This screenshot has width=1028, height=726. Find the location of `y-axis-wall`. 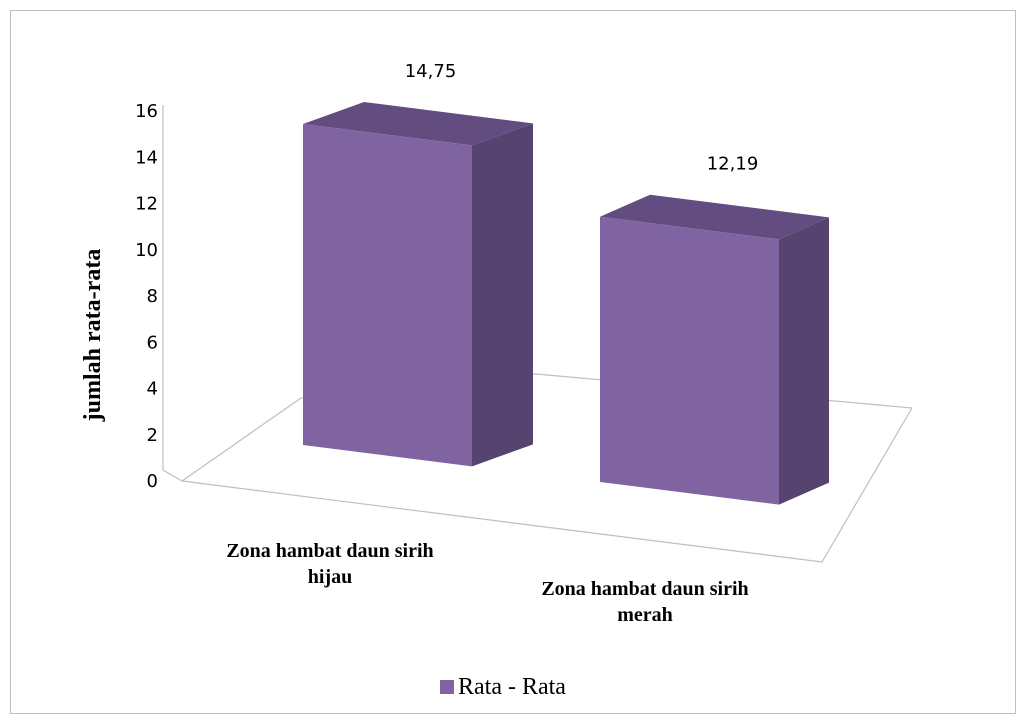

y-axis-wall is located at coordinates (172, 293).